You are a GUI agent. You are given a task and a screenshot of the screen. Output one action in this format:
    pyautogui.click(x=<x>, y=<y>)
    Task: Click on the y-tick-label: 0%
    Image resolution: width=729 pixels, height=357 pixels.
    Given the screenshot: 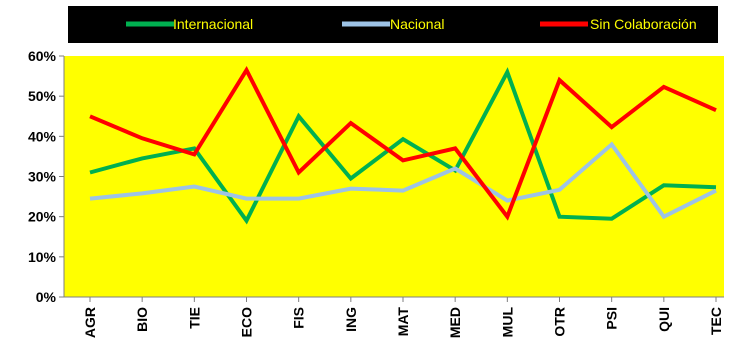 What is the action you would take?
    pyautogui.click(x=46, y=297)
    